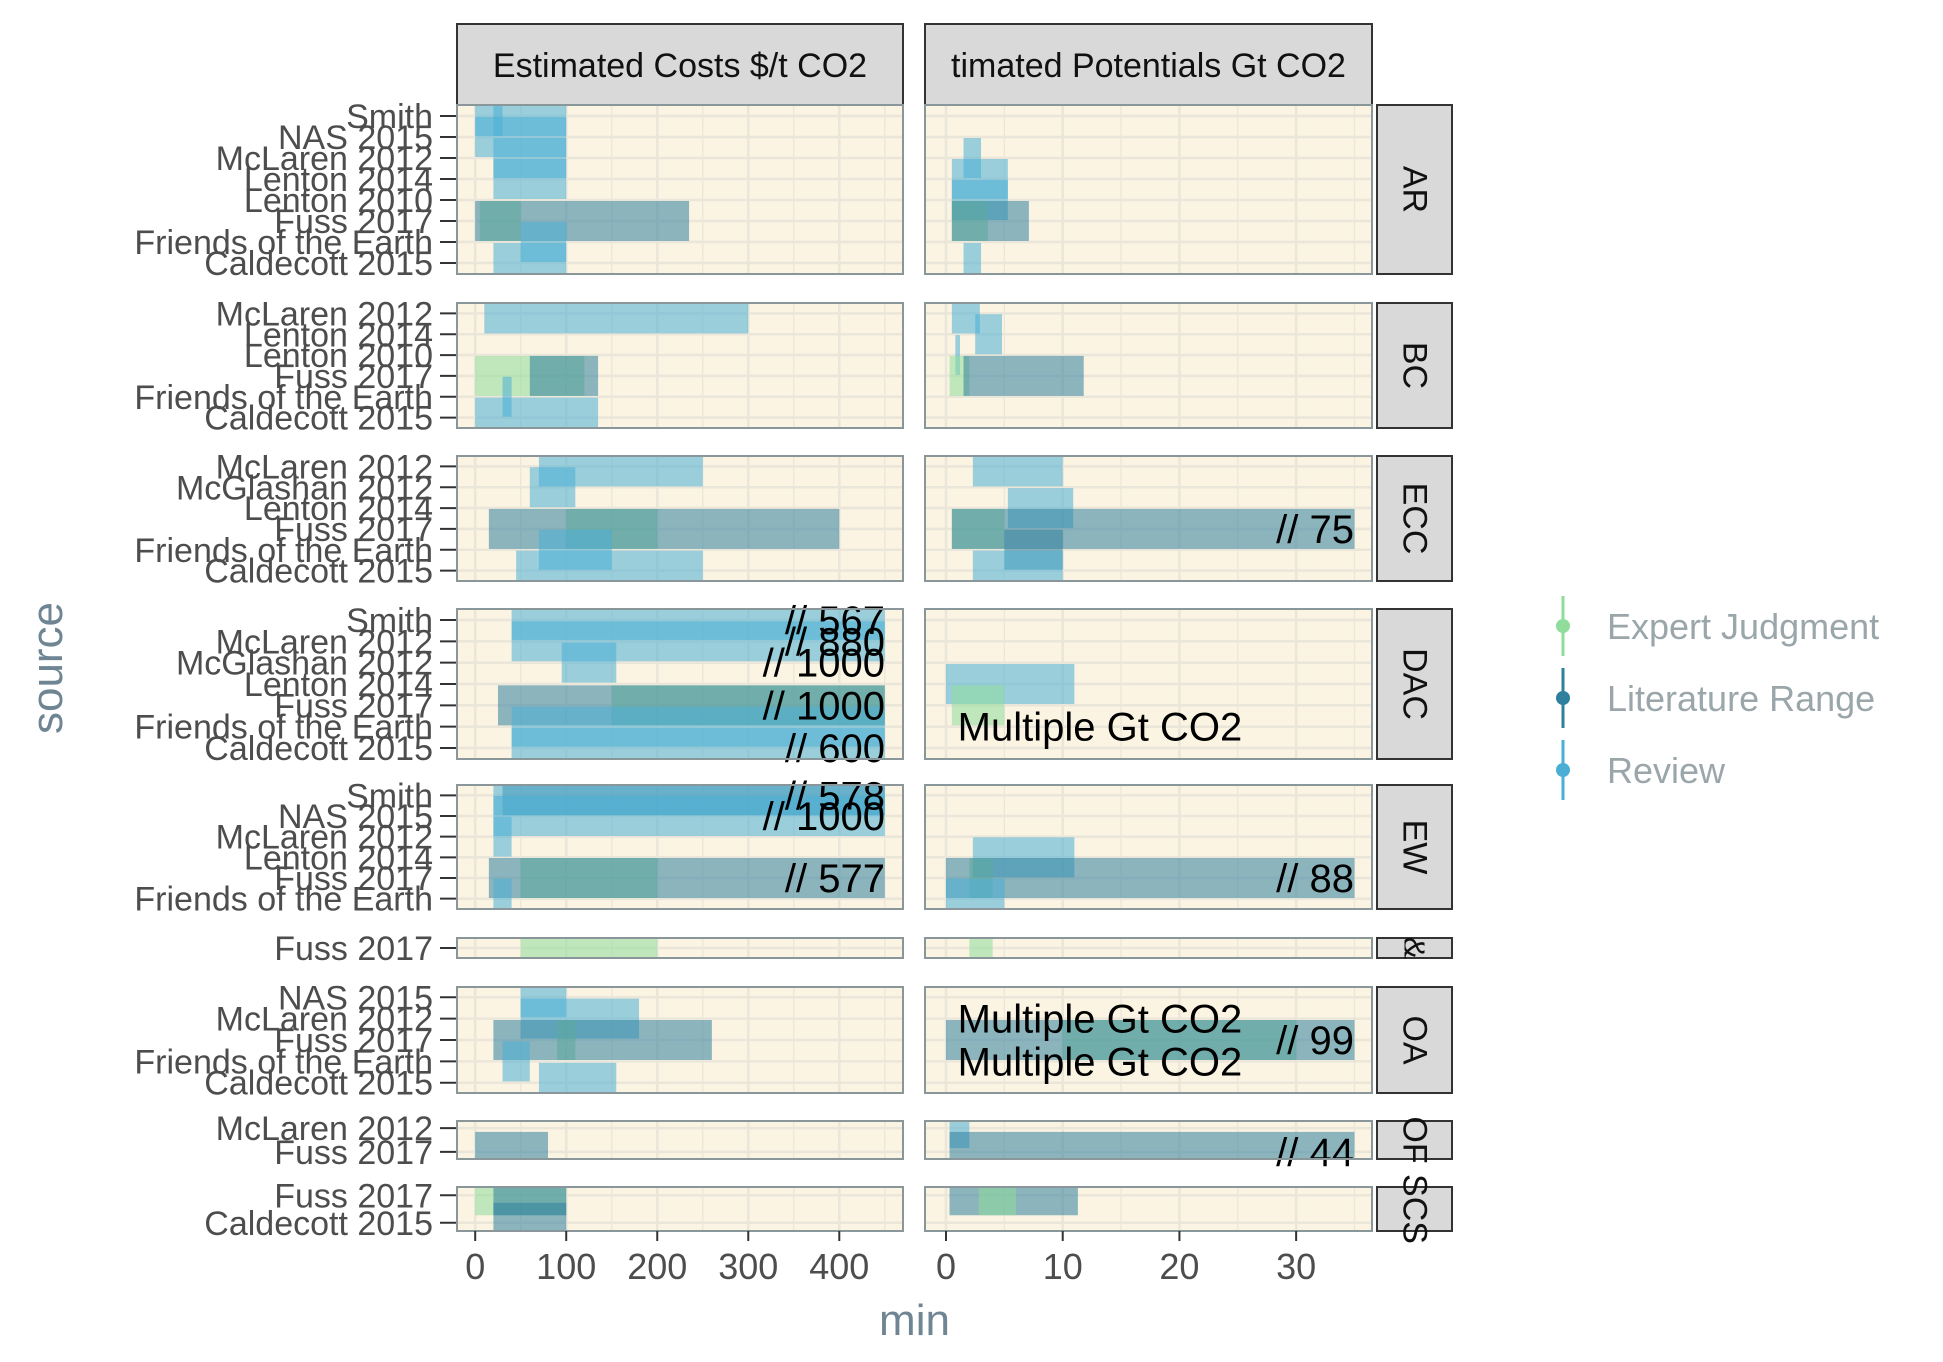 Image resolution: width=1943 pixels, height=1362 pixels. What do you see at coordinates (1315, 1041) in the screenshot?
I see `bar-annotation: // 99` at bounding box center [1315, 1041].